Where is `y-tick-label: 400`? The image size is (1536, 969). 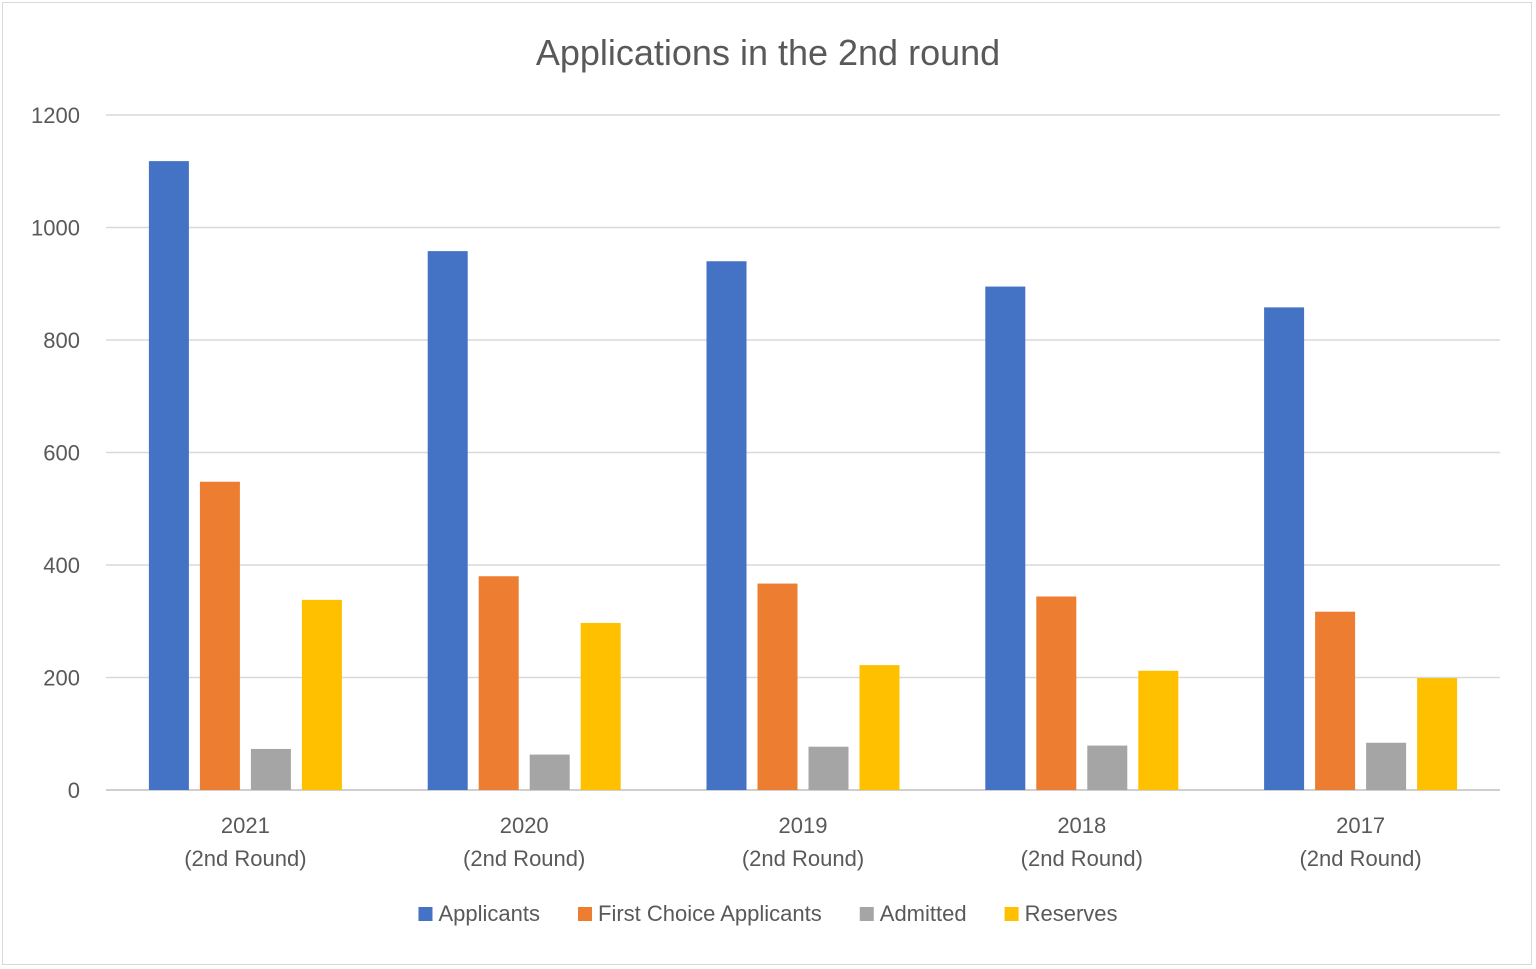
y-tick-label: 400 is located at coordinates (61, 565).